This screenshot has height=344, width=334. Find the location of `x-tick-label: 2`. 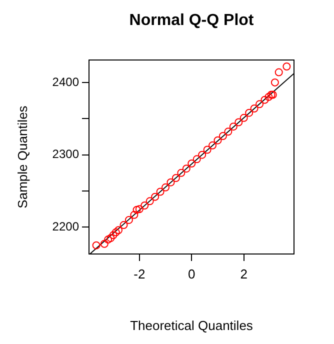

x-tick-label: 2 is located at coordinates (244, 274).